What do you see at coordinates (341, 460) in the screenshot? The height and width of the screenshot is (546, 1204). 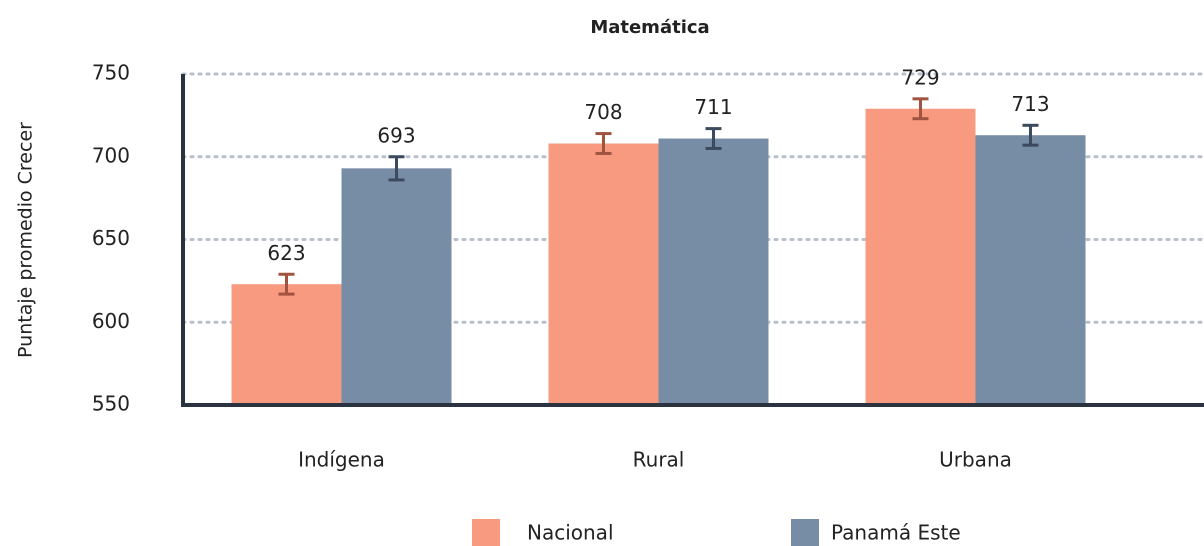 I see `x-tick-label: Indígena` at bounding box center [341, 460].